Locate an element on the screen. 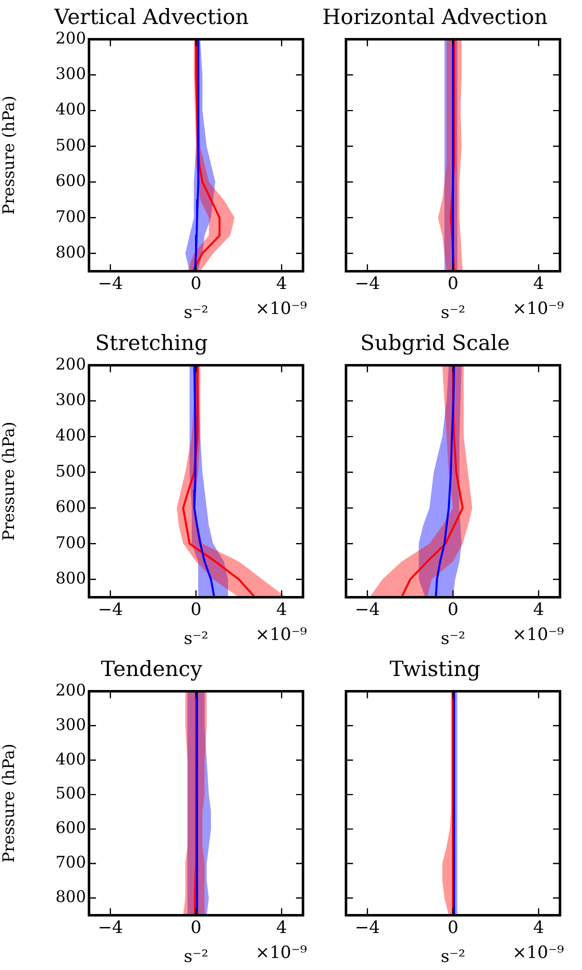 Image resolution: width=582 pixels, height=970 pixels. chart-title: Vertical Advection is located at coordinates (151, 17).